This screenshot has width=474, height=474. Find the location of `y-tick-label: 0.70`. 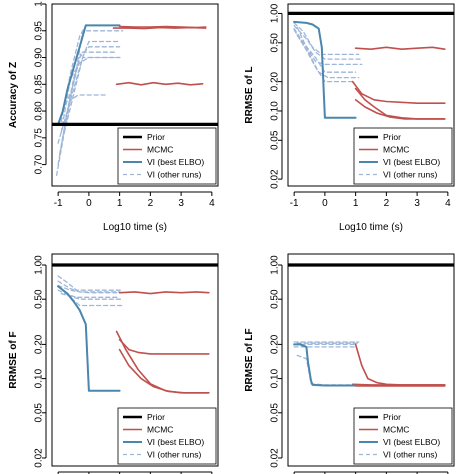

y-tick-label: 0.70 is located at coordinates (39, 164).